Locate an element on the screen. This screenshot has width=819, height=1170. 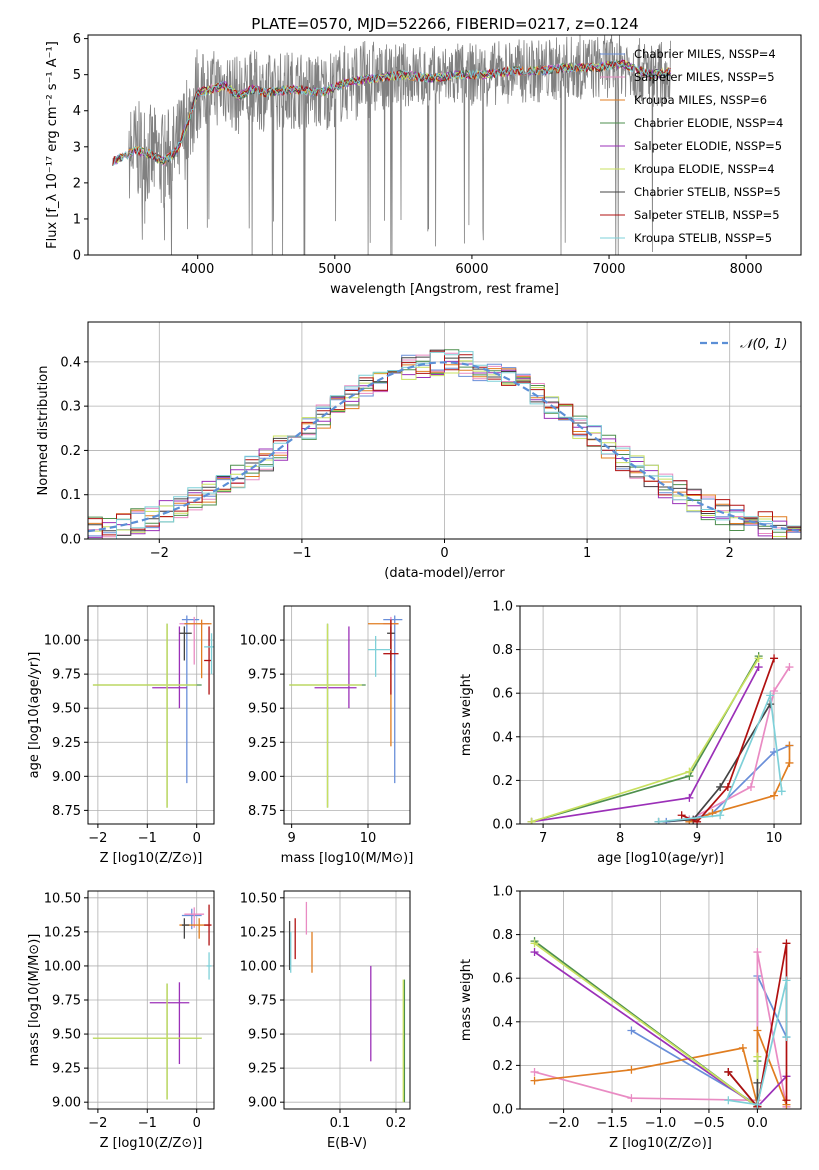
y-tick-label: 5 is located at coordinates (77, 75).